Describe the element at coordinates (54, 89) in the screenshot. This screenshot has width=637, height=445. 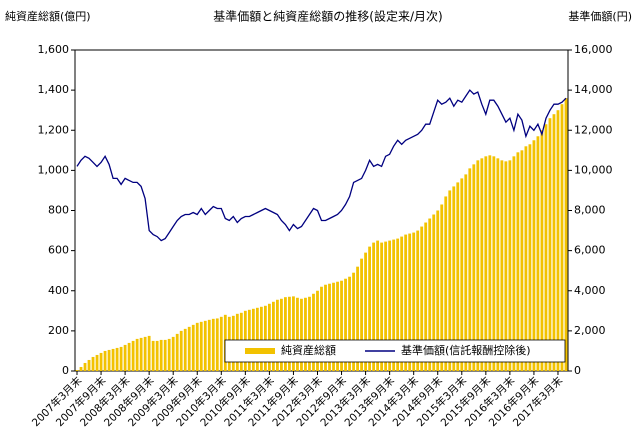
I see `y-tick-label: 1,400` at that location.